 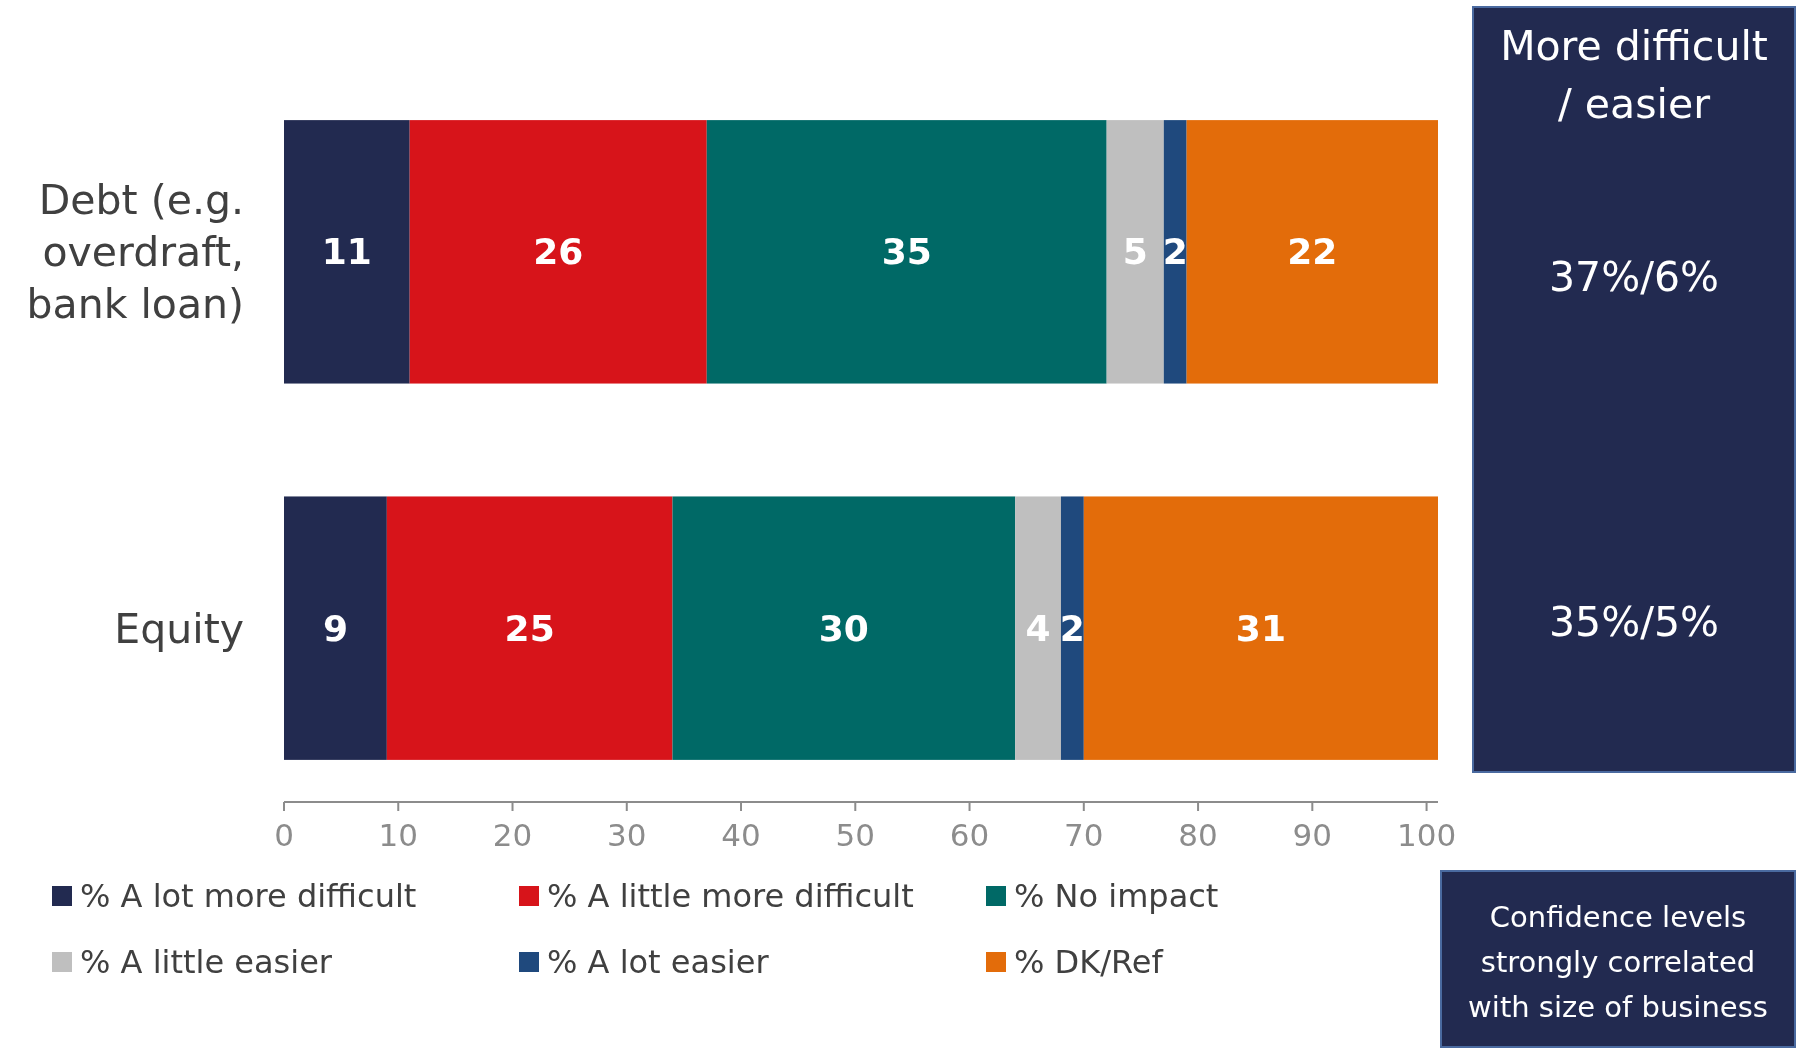 What do you see at coordinates (398, 835) in the screenshot?
I see `x-tick-label: 10` at bounding box center [398, 835].